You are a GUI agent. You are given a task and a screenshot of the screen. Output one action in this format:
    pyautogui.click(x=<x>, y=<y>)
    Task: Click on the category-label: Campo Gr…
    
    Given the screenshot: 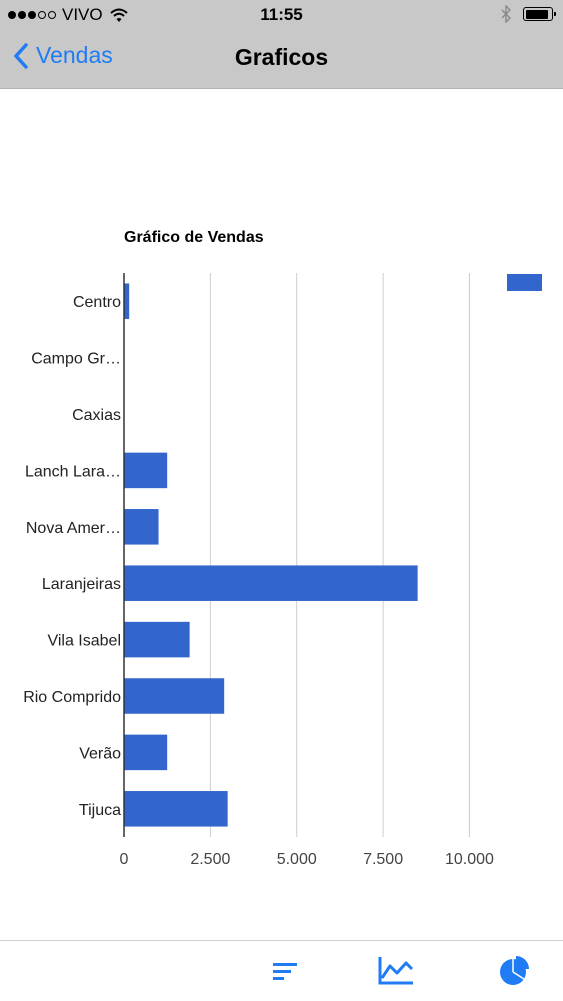 What is the action you would take?
    pyautogui.click(x=76, y=359)
    